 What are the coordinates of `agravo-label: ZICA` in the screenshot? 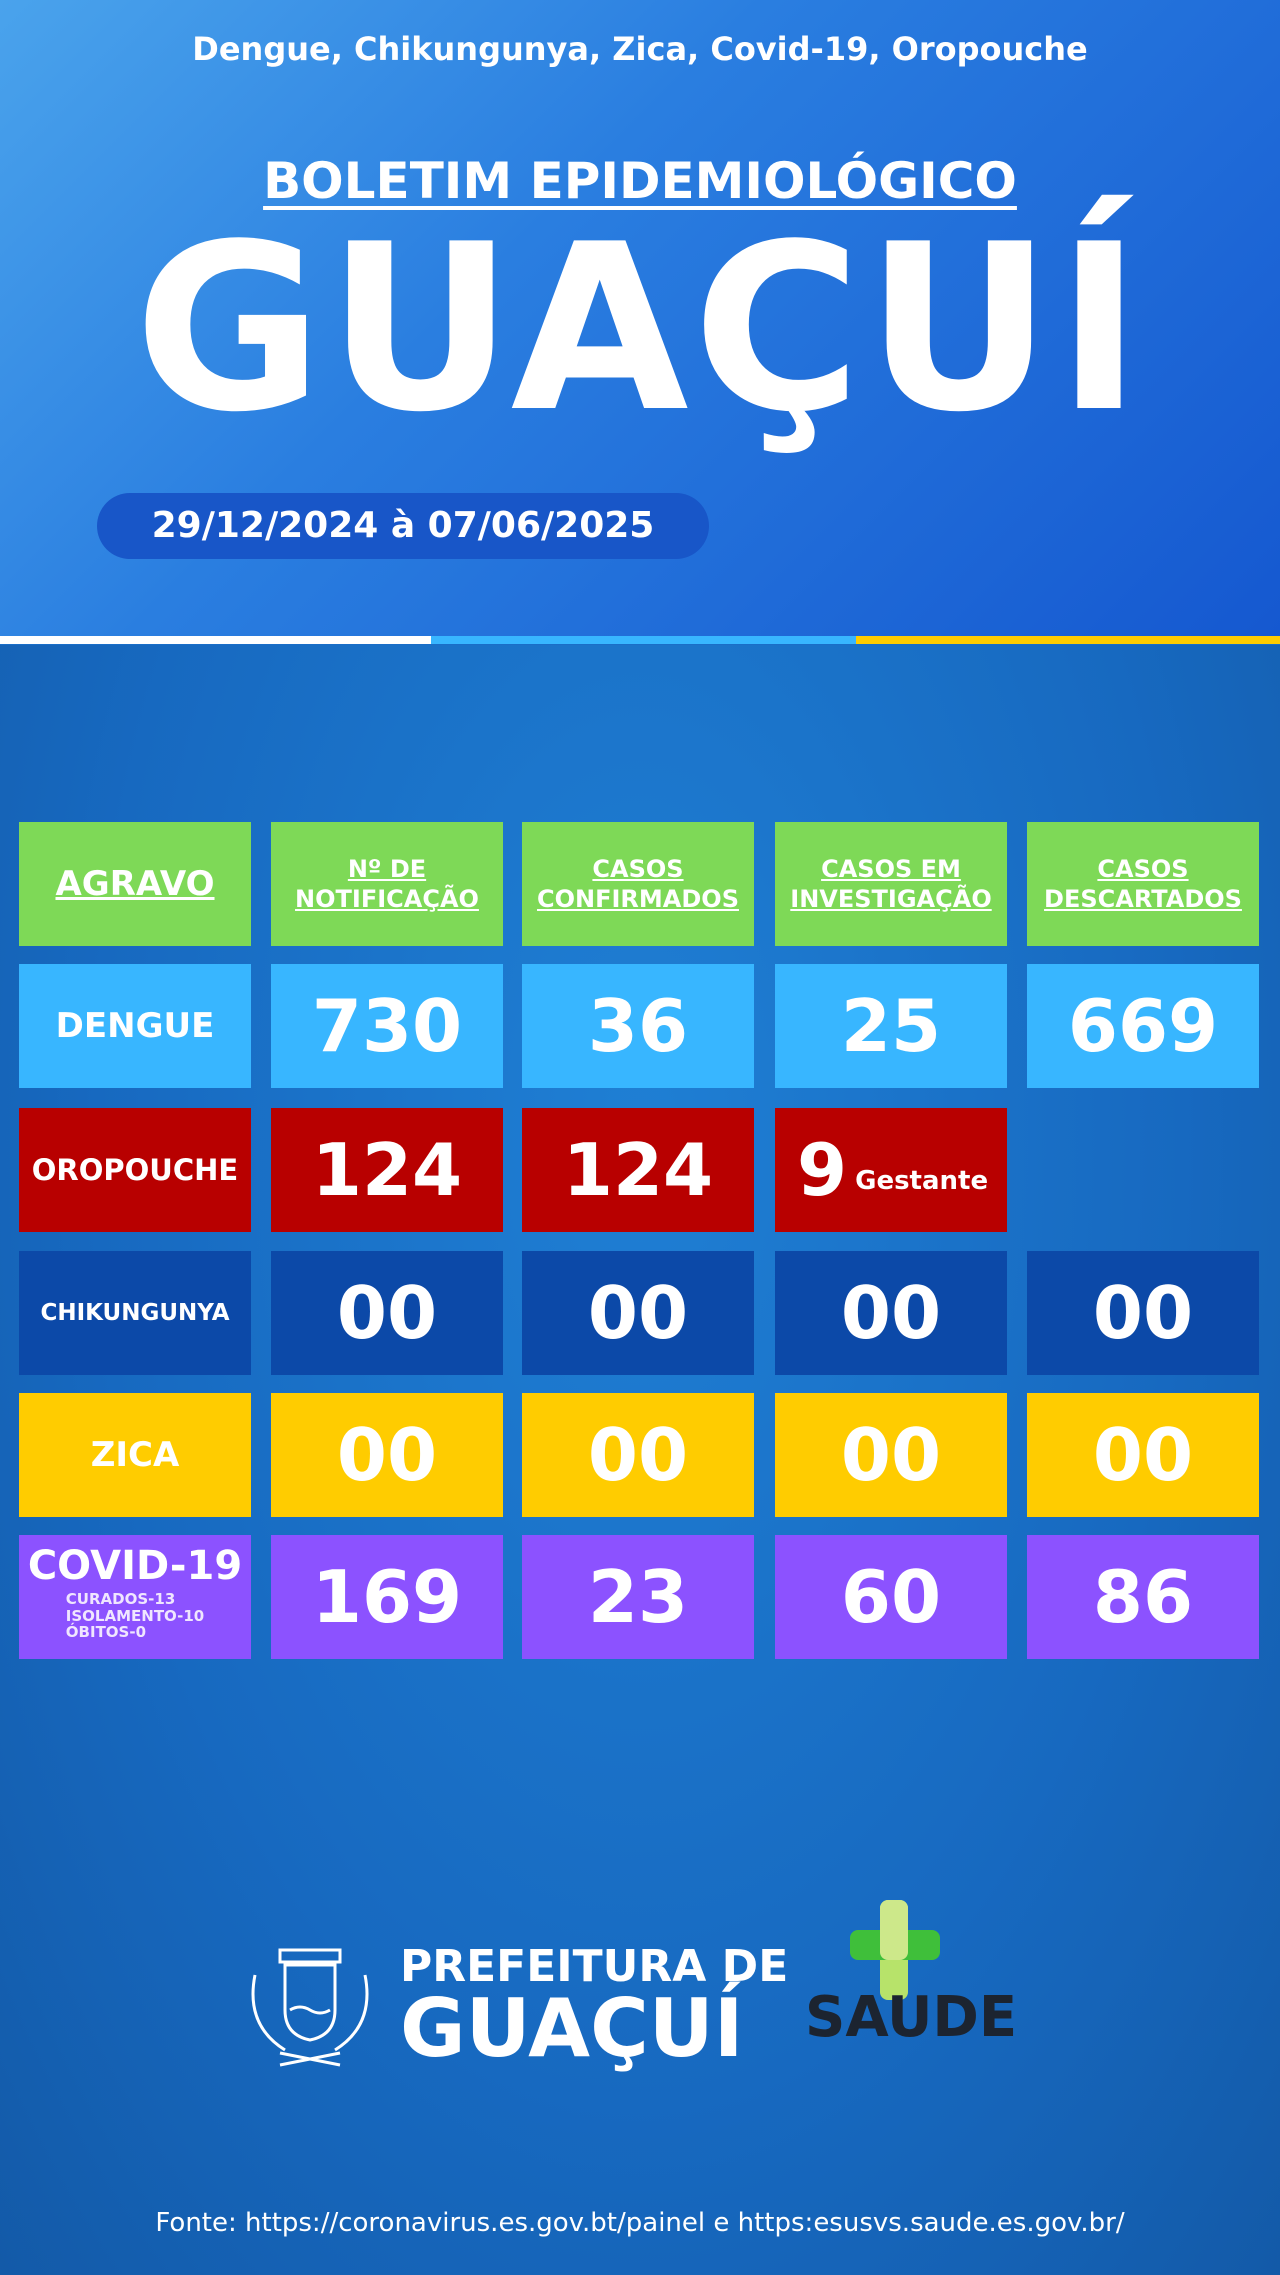 It's located at (135, 1455).